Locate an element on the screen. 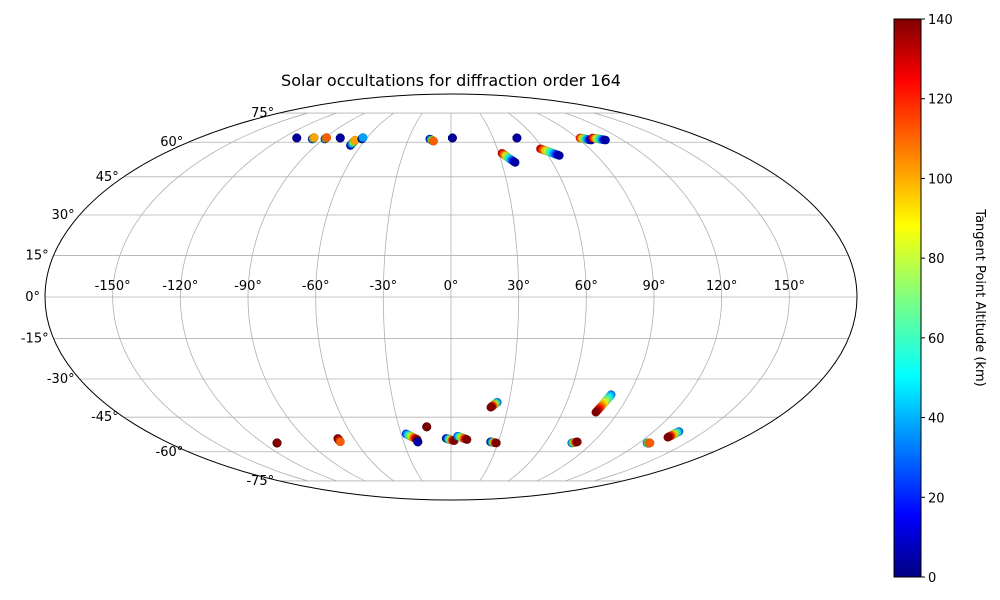 This screenshot has height=600, width=1000. colorbar-tick-label: 80 is located at coordinates (936, 259).